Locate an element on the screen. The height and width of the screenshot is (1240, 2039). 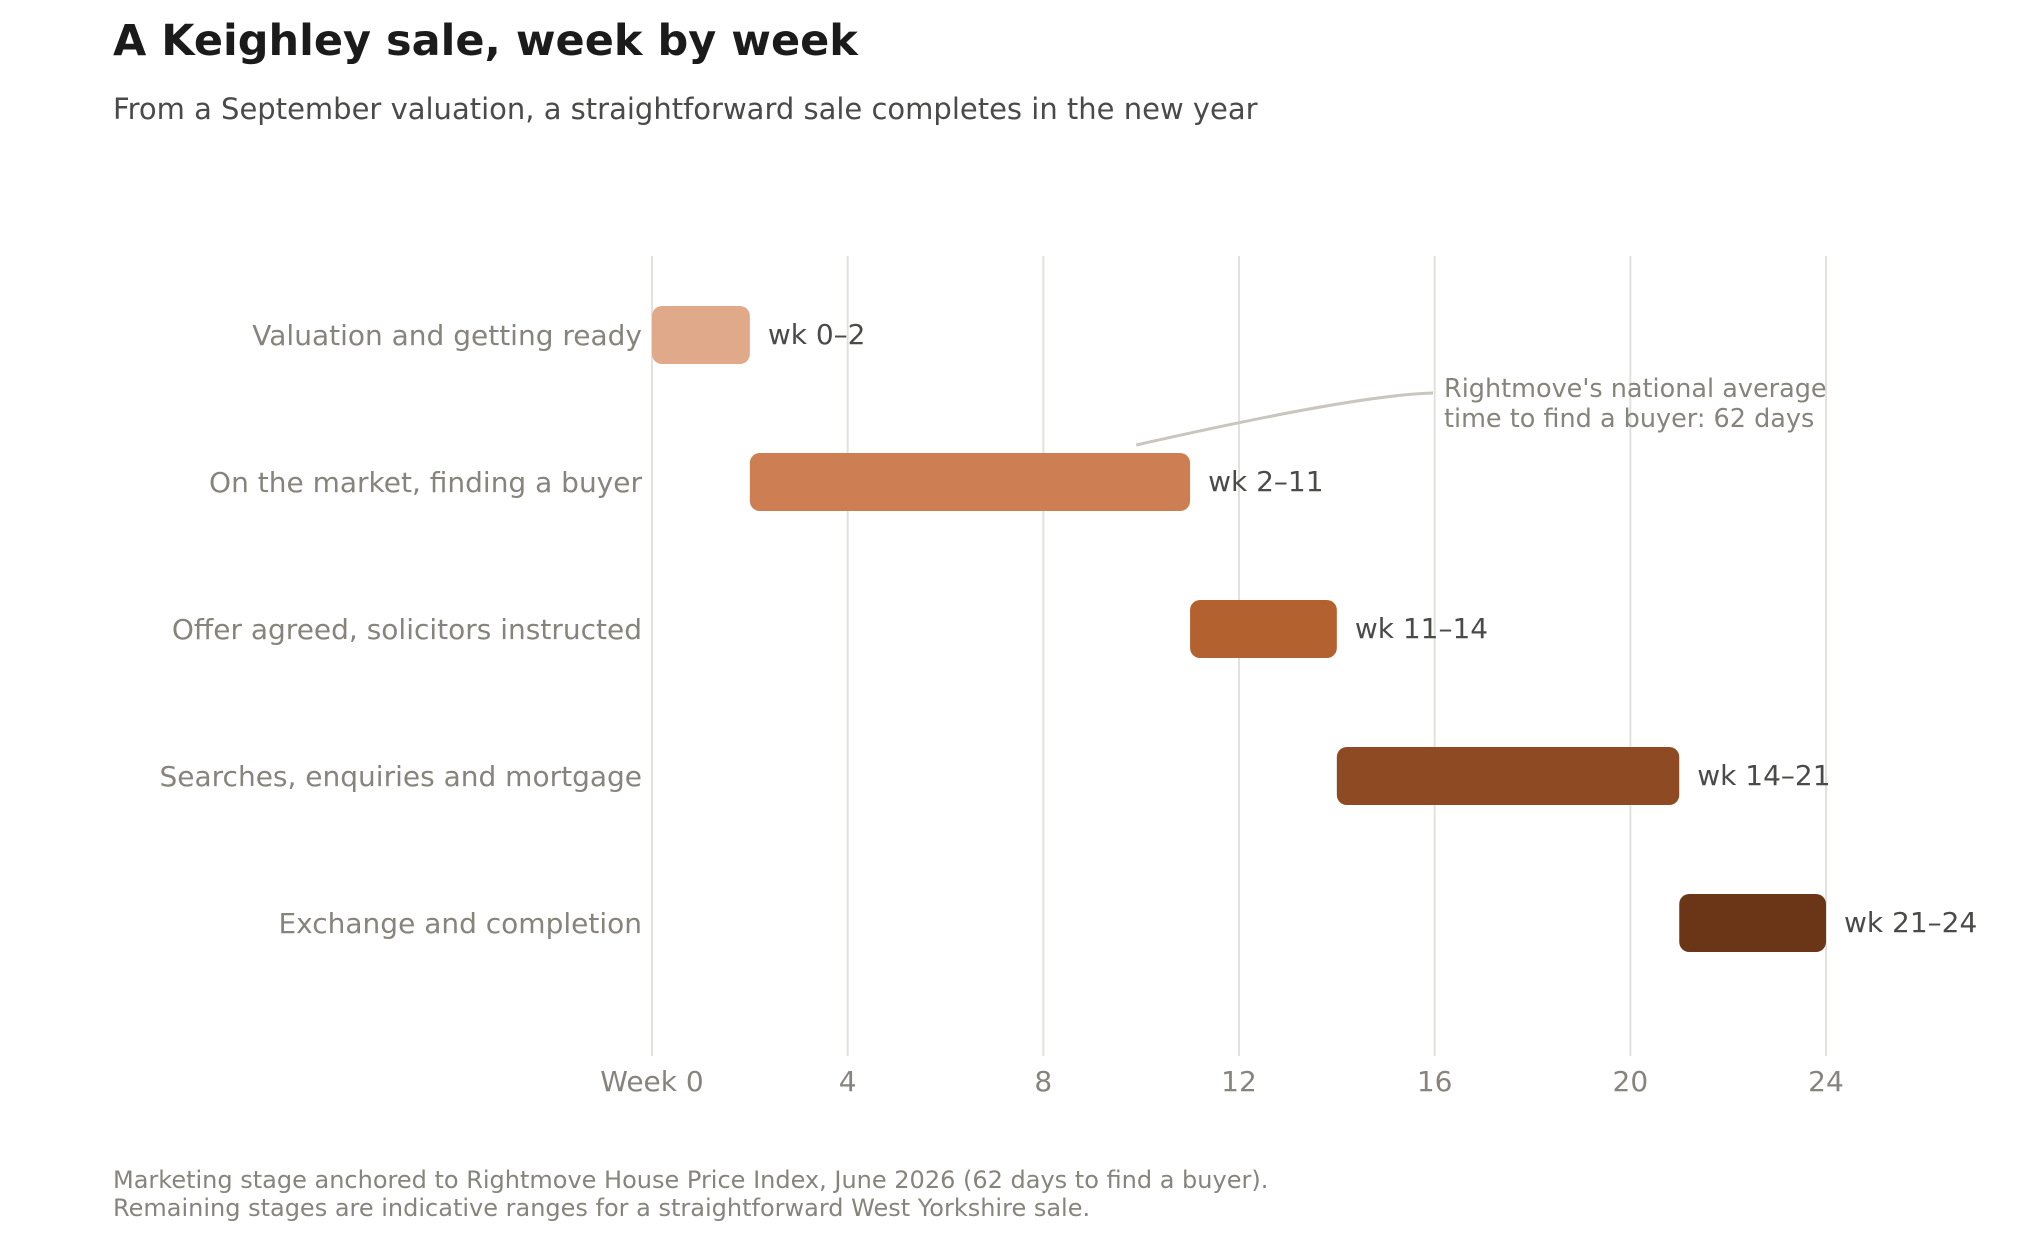
x-tick-label-1: 4 is located at coordinates (848, 1081).